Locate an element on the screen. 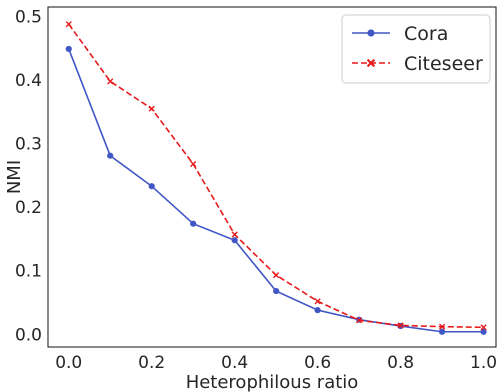 This screenshot has width=500, height=392. legend-box is located at coordinates (416, 49).